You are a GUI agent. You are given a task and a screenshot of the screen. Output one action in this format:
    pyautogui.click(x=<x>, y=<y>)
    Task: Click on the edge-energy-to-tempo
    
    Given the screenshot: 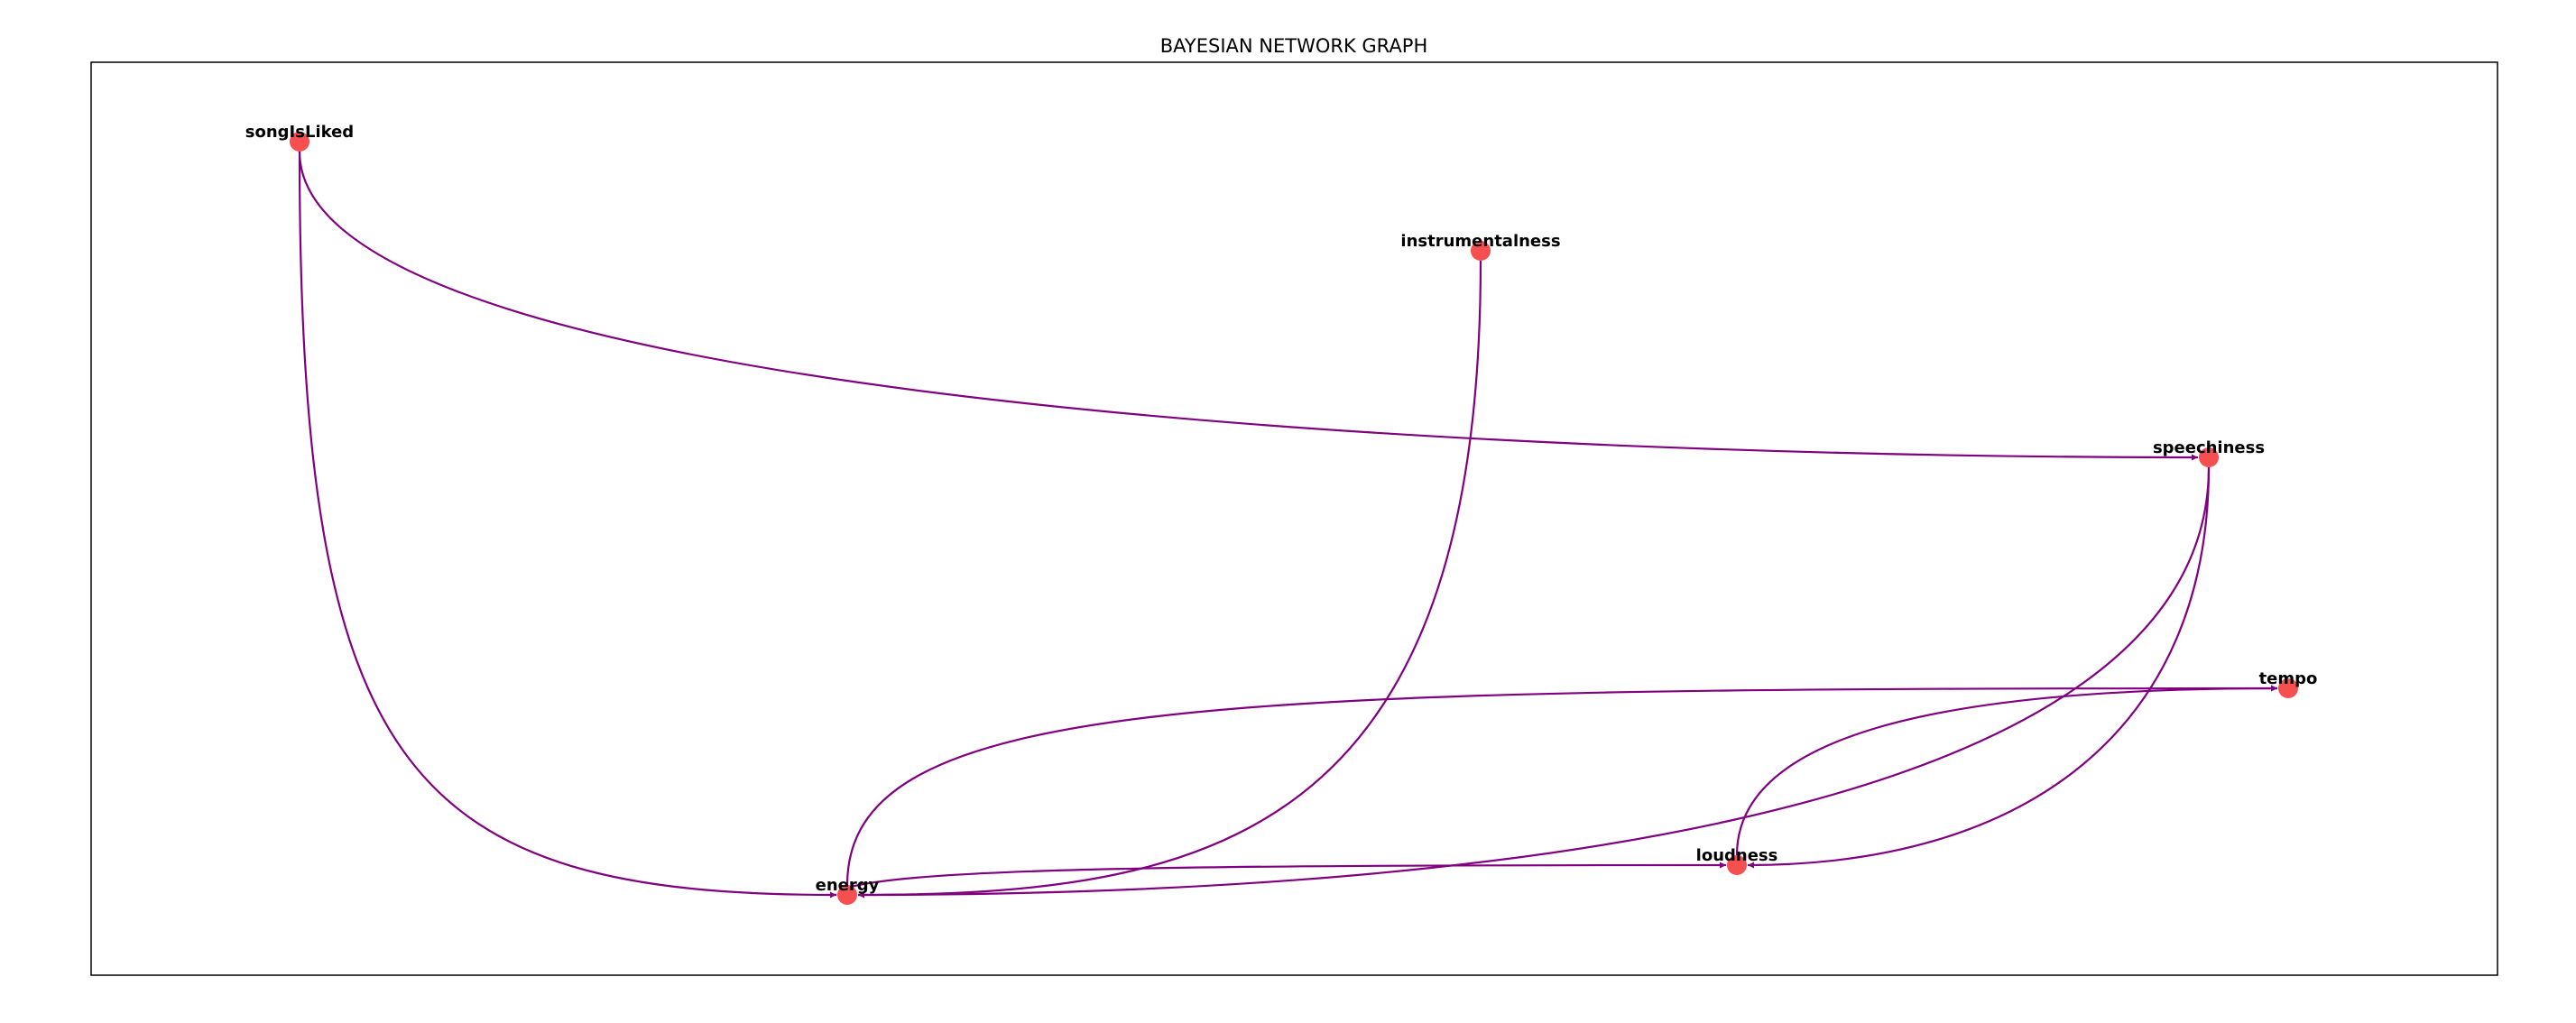 What is the action you would take?
    pyautogui.click(x=1561, y=785)
    